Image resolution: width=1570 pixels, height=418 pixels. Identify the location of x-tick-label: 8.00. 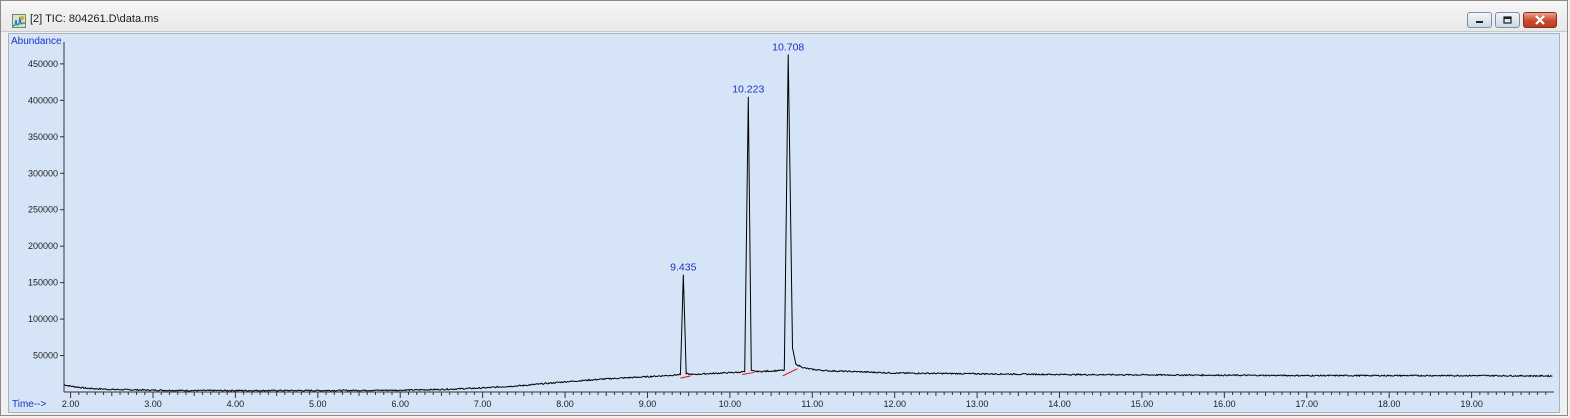
(565, 404).